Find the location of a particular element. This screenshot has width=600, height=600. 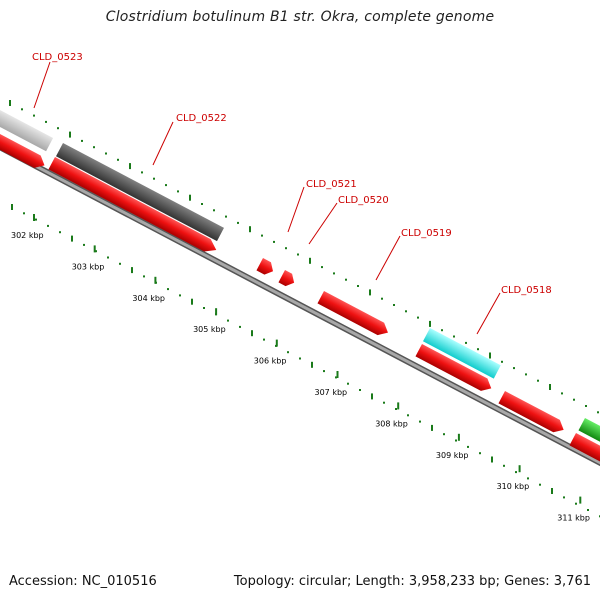

gene-label-cld-0522: CLD_0522 is located at coordinates (201, 118).